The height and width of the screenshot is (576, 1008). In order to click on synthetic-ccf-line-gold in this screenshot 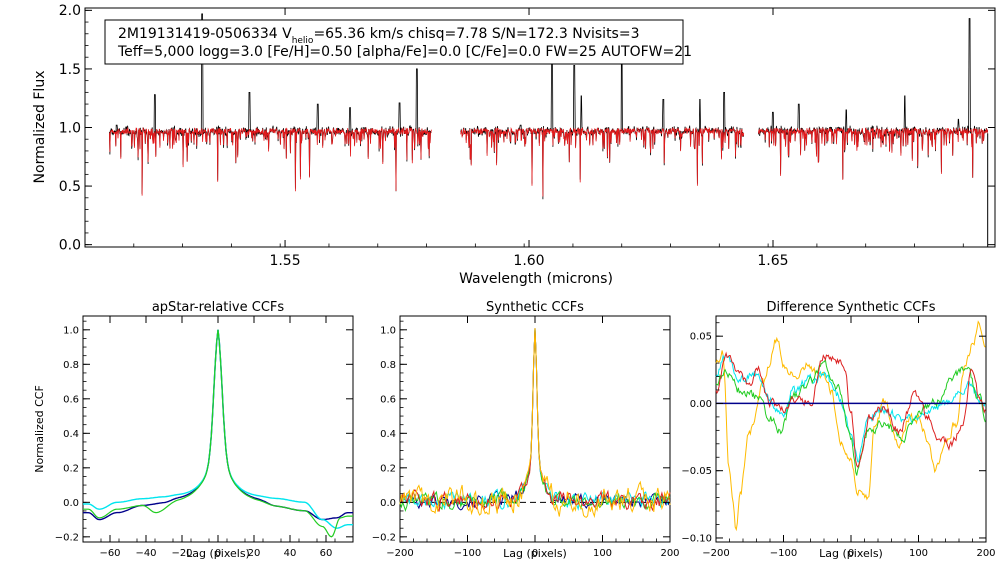, I will do `click(535, 423)`.